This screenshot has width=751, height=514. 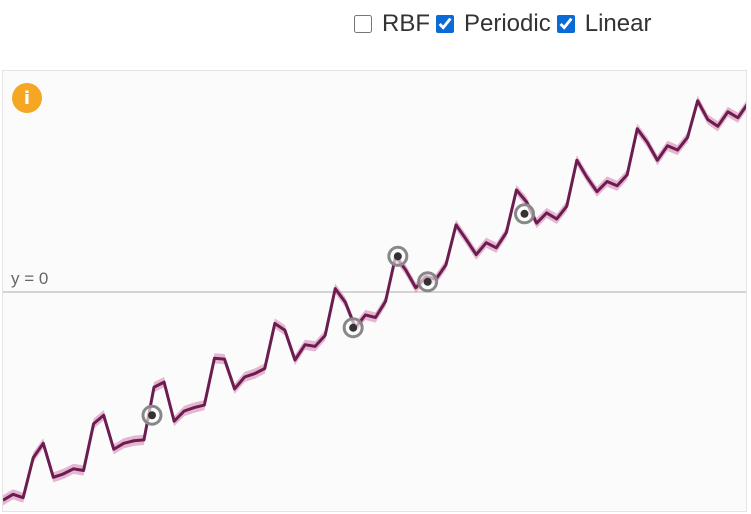 I want to click on periodic-toggle: Periodic, so click(x=493, y=24).